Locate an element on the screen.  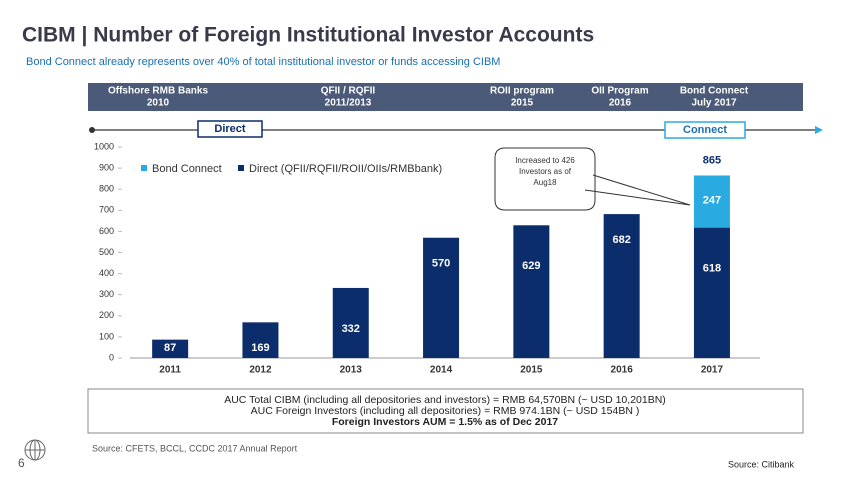
timeline-start is located at coordinates (92, 130).